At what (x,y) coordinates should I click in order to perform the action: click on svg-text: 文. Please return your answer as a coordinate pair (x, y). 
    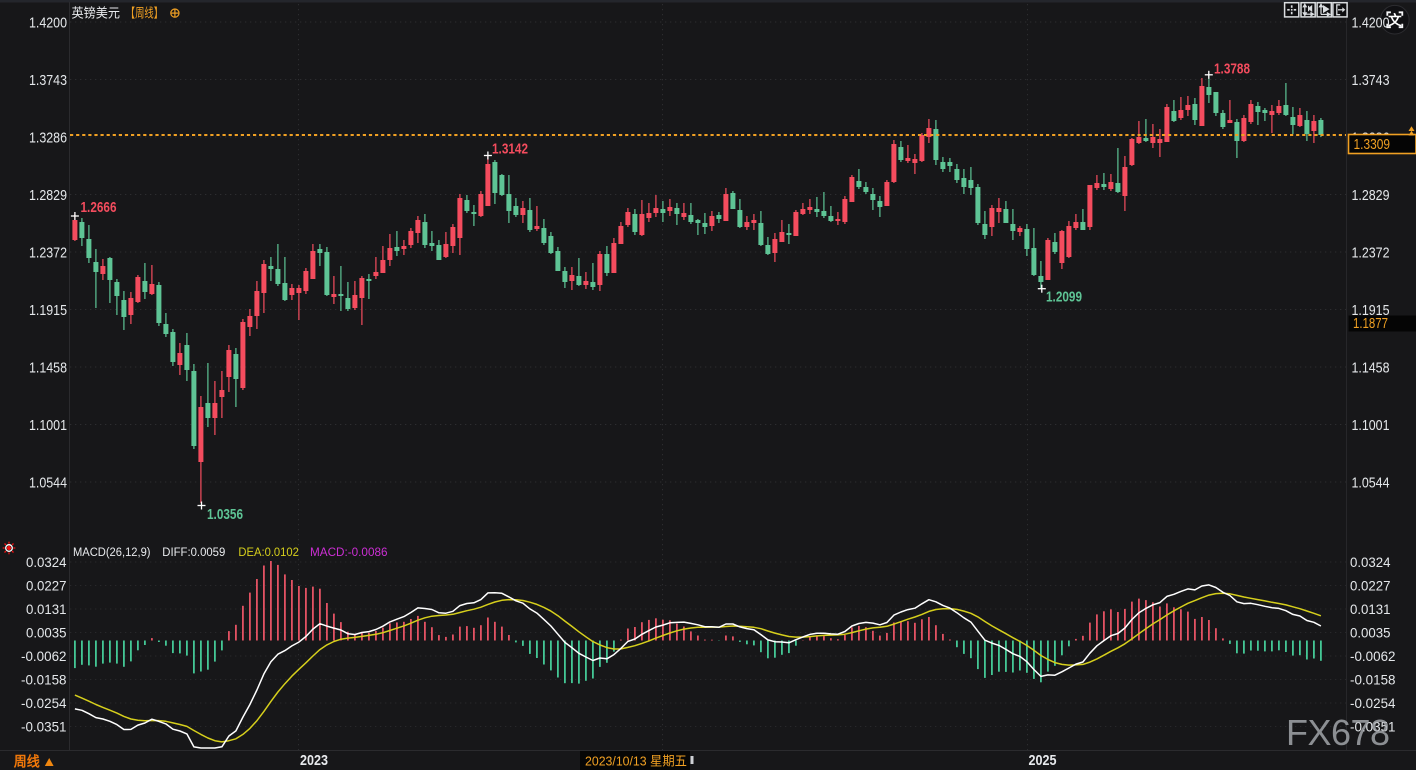
    Looking at the image, I should click on (1395, 20).